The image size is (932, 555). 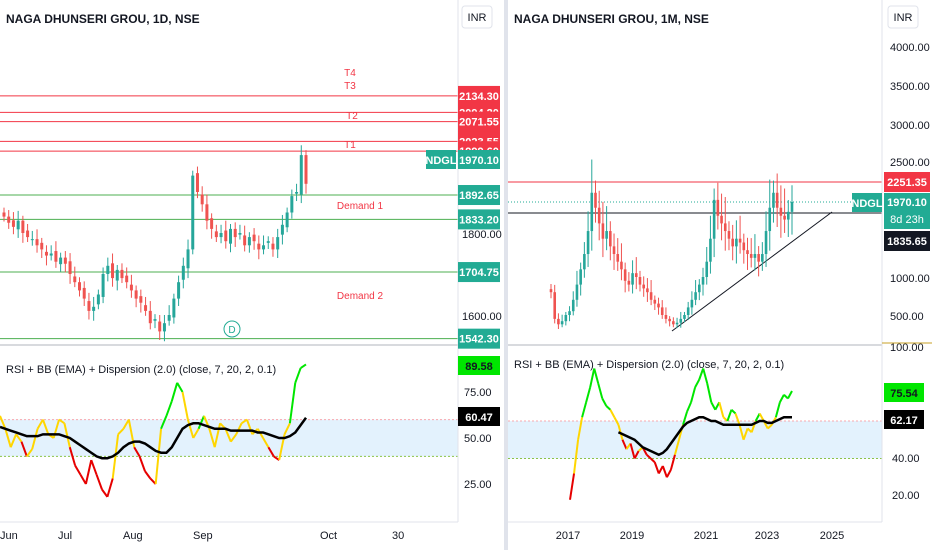 I want to click on right-rsi-basis-label: 62.17, so click(x=904, y=421).